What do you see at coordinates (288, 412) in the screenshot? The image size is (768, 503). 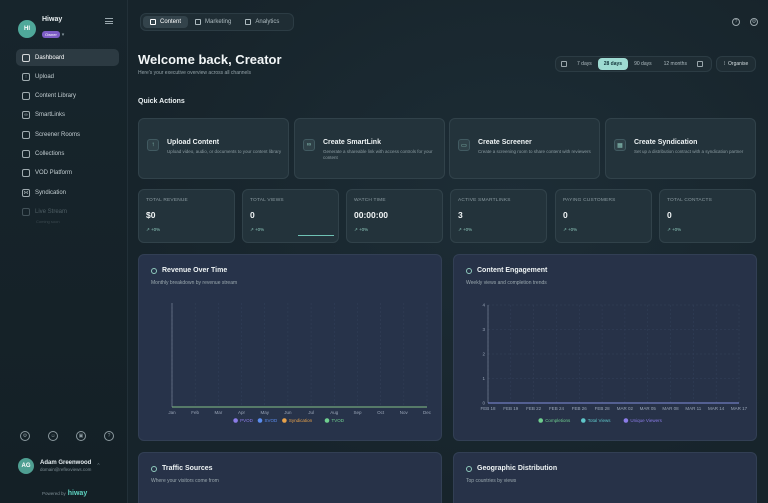 I see `x-tick-label: Jun` at bounding box center [288, 412].